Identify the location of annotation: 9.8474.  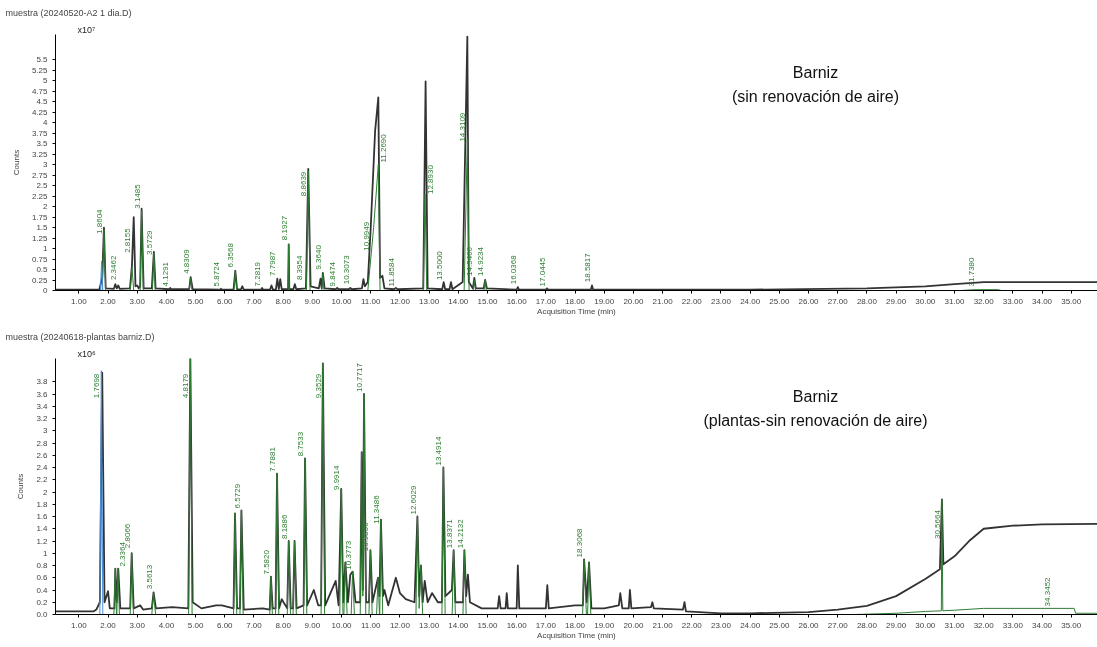
(333, 274).